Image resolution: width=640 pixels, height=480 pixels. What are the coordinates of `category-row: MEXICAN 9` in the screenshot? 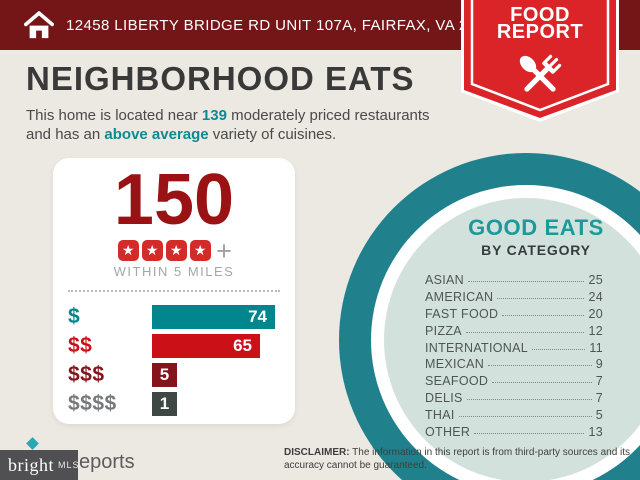 It's located at (514, 365).